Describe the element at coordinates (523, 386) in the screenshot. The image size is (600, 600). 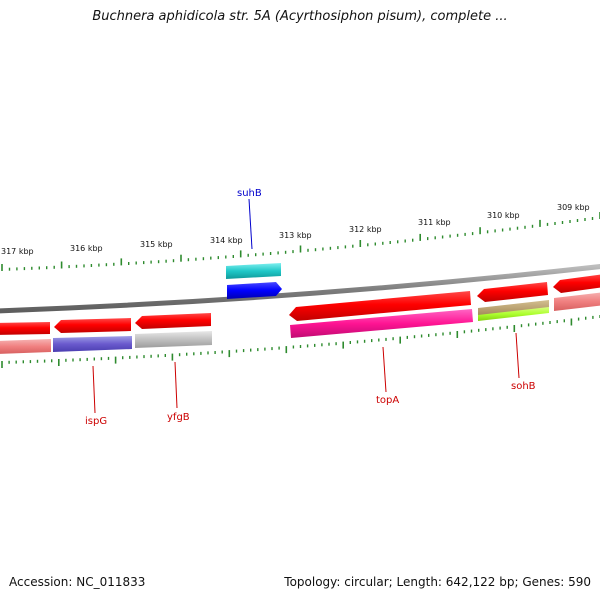
I see `gene-label-sohB: sohB` at that location.